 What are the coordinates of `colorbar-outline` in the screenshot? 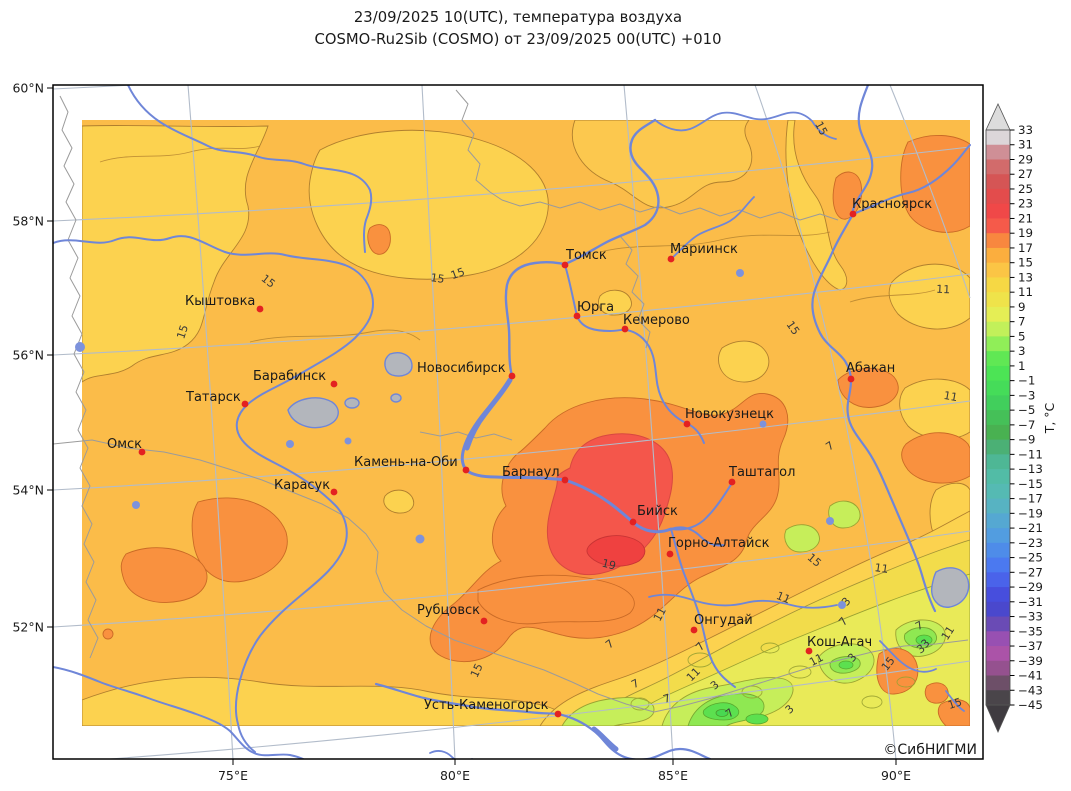 It's located at (998, 417).